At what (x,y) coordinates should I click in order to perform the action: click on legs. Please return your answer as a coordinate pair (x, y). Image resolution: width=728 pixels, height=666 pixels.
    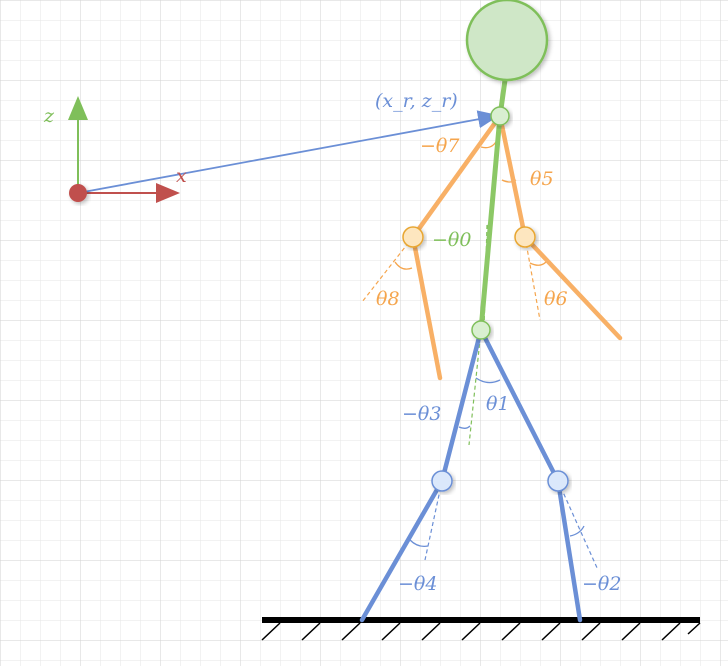
    Looking at the image, I should click on (471, 475).